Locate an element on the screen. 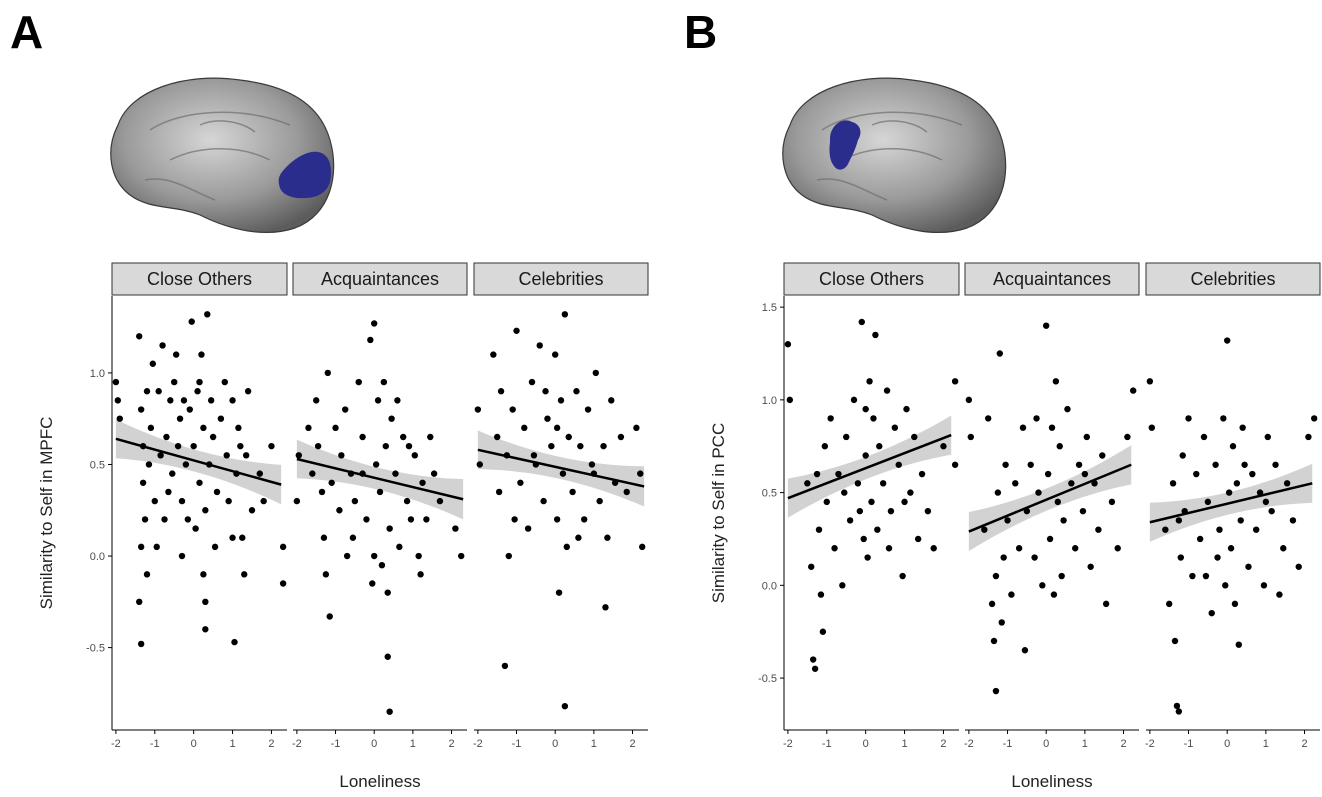  brain-image-mpfc is located at coordinates (222, 155).